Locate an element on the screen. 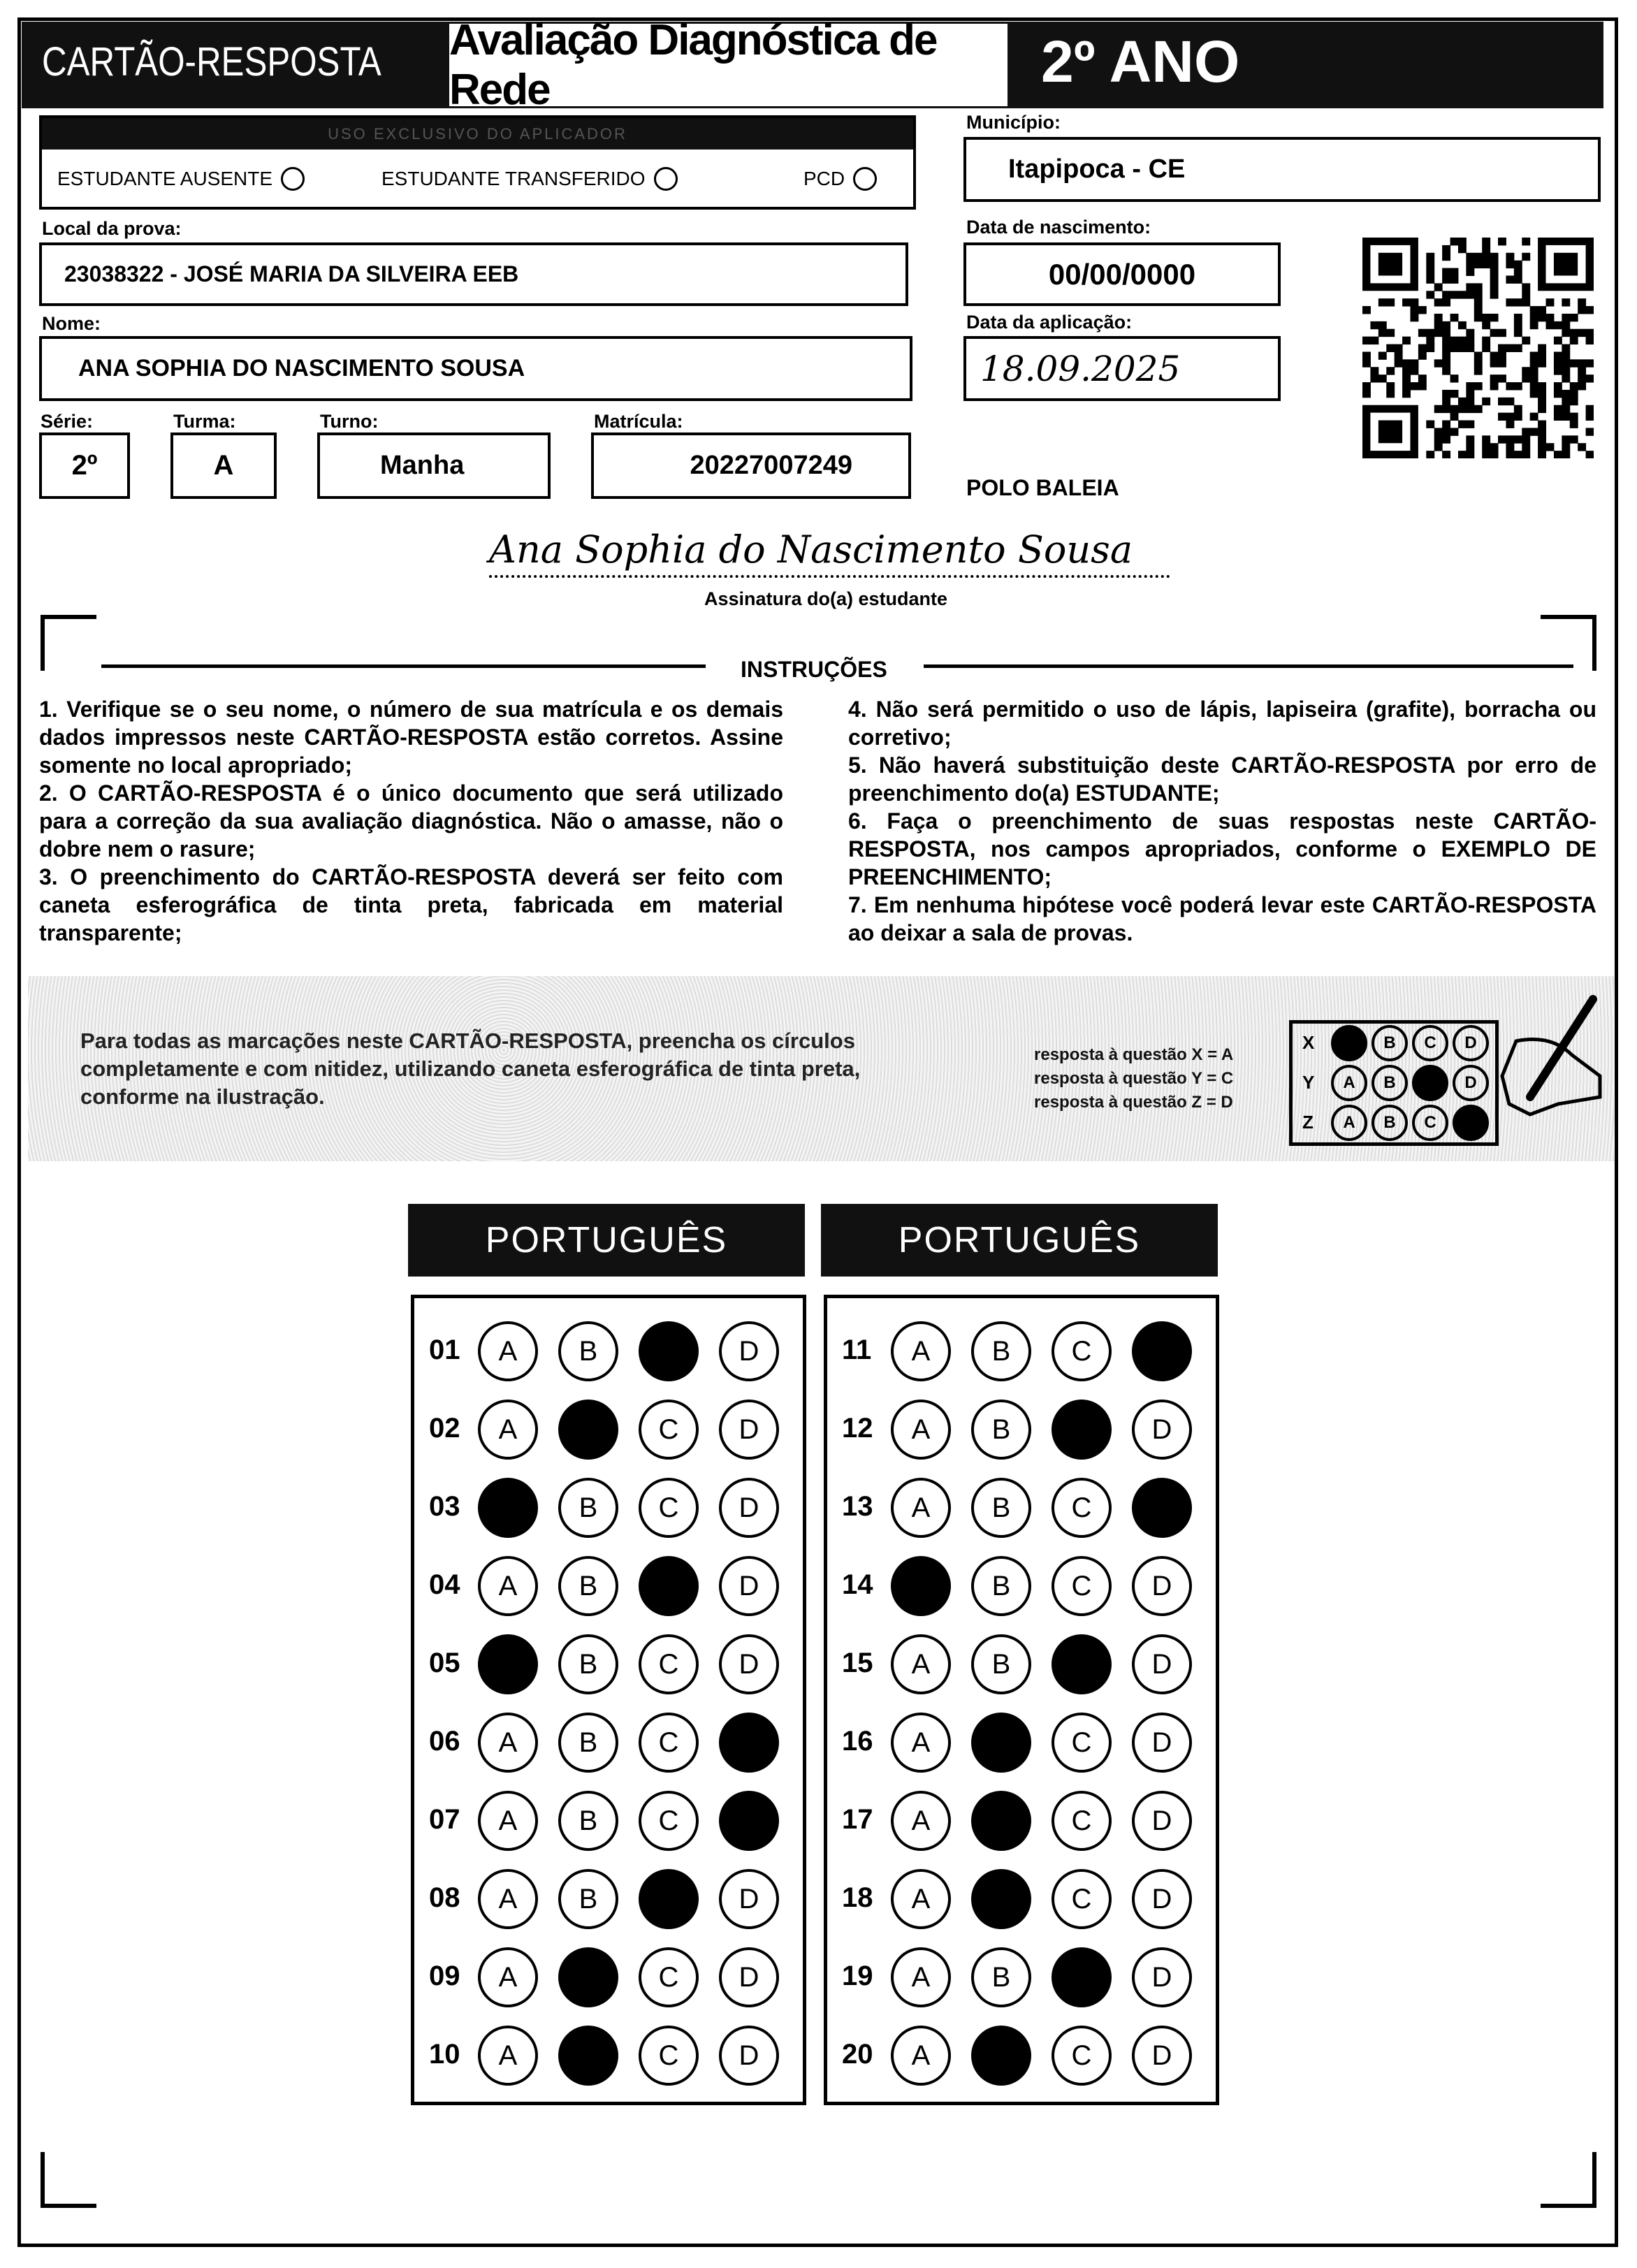  example-bubble: B is located at coordinates (1390, 1083).